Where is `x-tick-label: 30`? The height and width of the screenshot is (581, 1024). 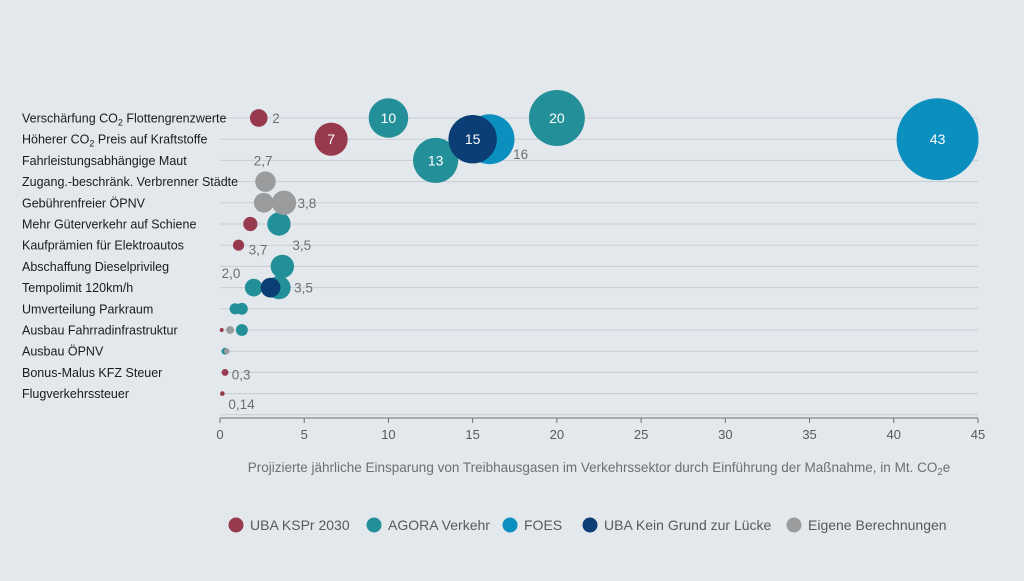 x-tick-label: 30 is located at coordinates (725, 434).